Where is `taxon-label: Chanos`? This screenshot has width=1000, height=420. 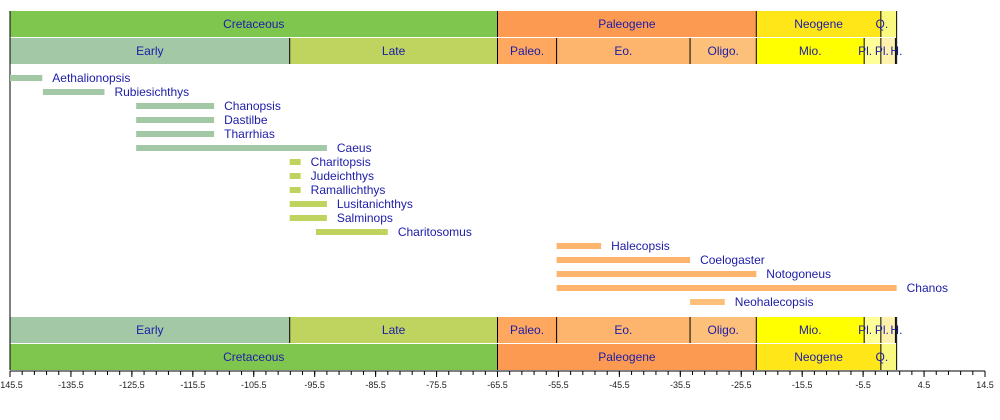 taxon-label: Chanos is located at coordinates (927, 288).